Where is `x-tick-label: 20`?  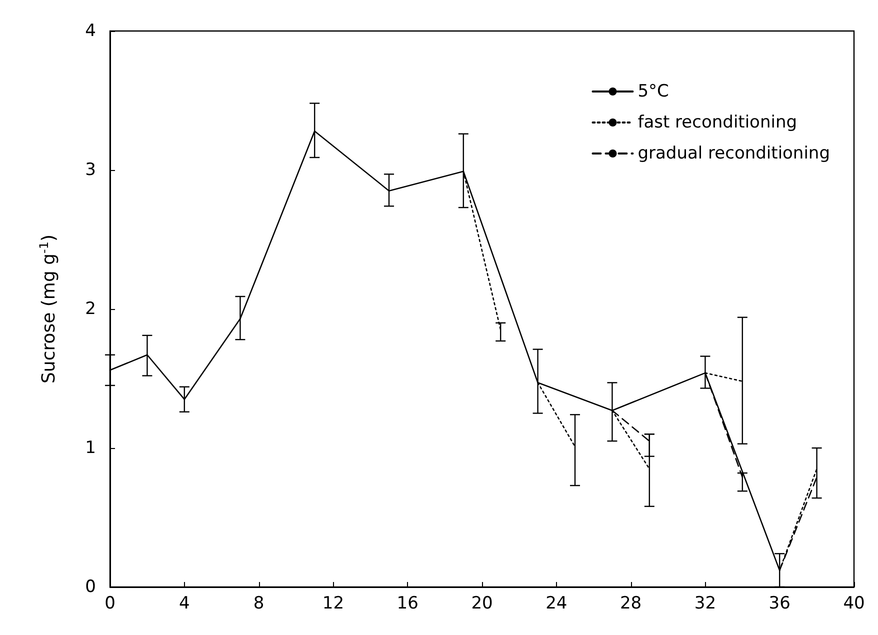
x-tick-label: 20 is located at coordinates (482, 604).